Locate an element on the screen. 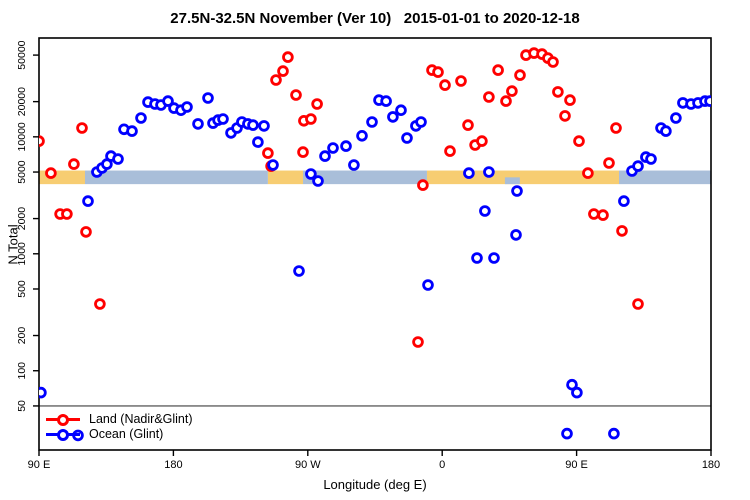  y-axis-label: N Total is located at coordinates (13, 244).